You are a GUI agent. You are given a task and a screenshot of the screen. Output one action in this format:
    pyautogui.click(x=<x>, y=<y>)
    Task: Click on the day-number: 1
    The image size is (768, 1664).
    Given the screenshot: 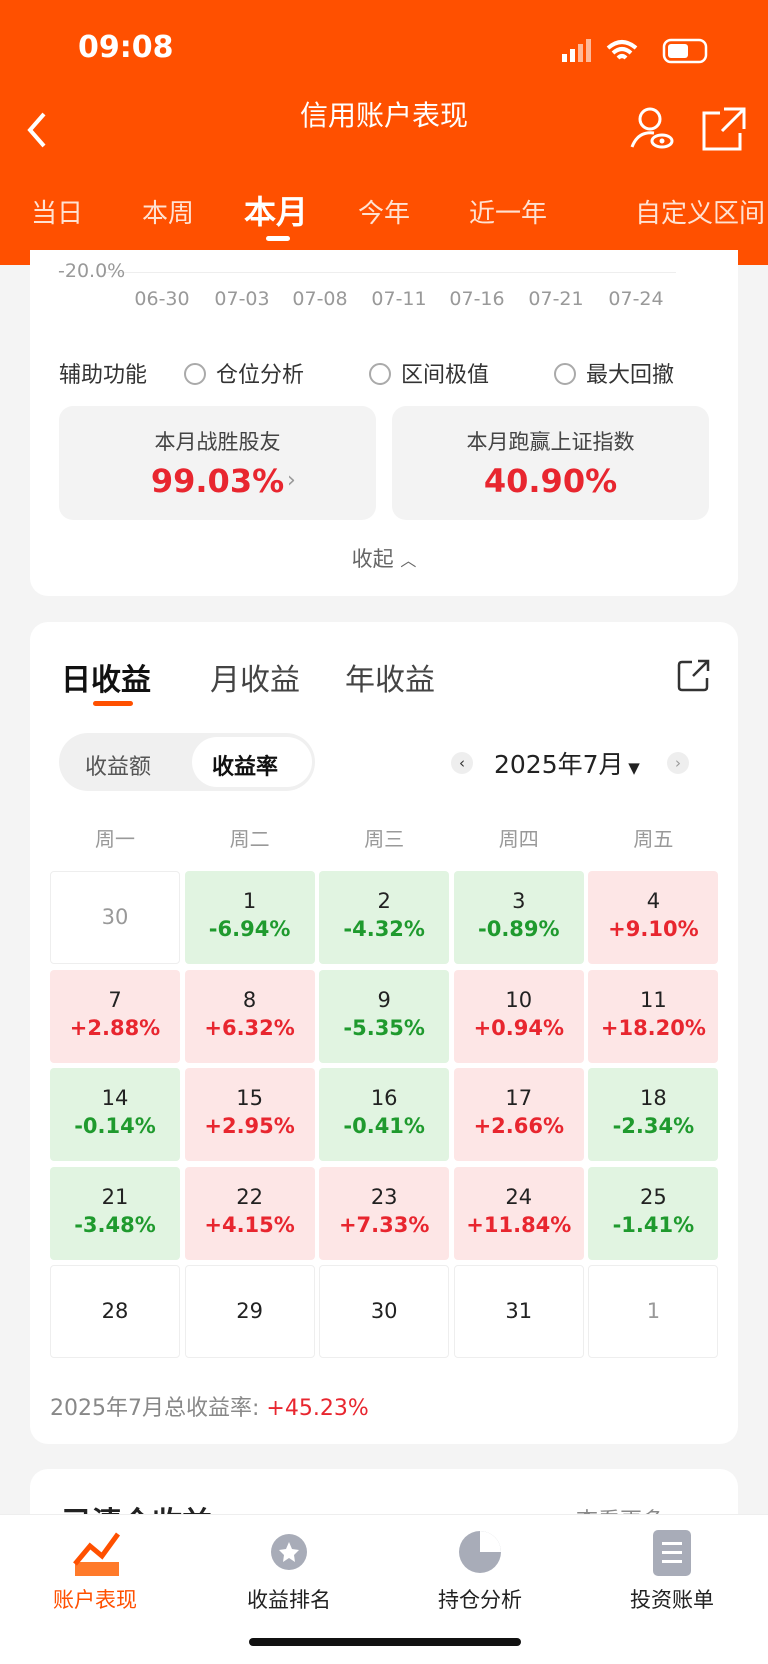 What is the action you would take?
    pyautogui.click(x=653, y=1311)
    